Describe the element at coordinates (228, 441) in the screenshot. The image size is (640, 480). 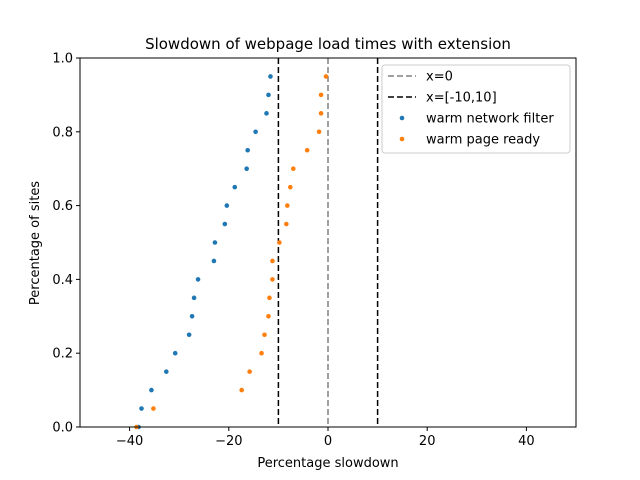
I see `x-tick-label-1: −20` at that location.